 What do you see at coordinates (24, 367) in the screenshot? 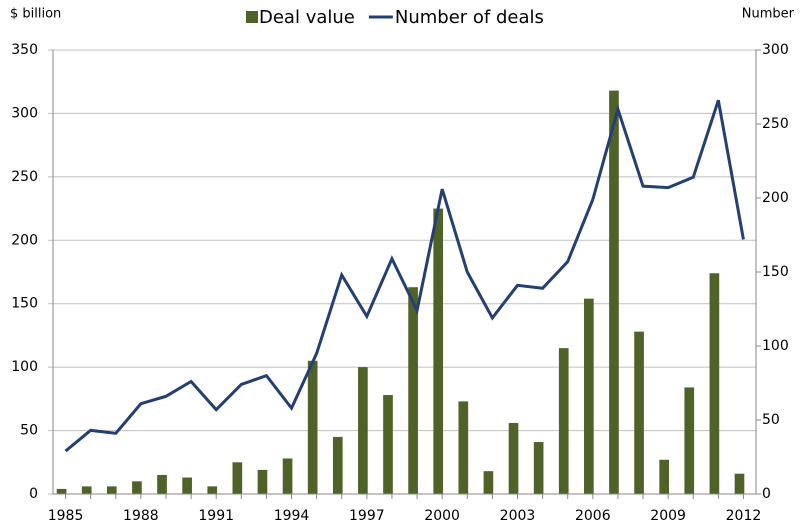
I see `y-tick-label: 100` at bounding box center [24, 367].